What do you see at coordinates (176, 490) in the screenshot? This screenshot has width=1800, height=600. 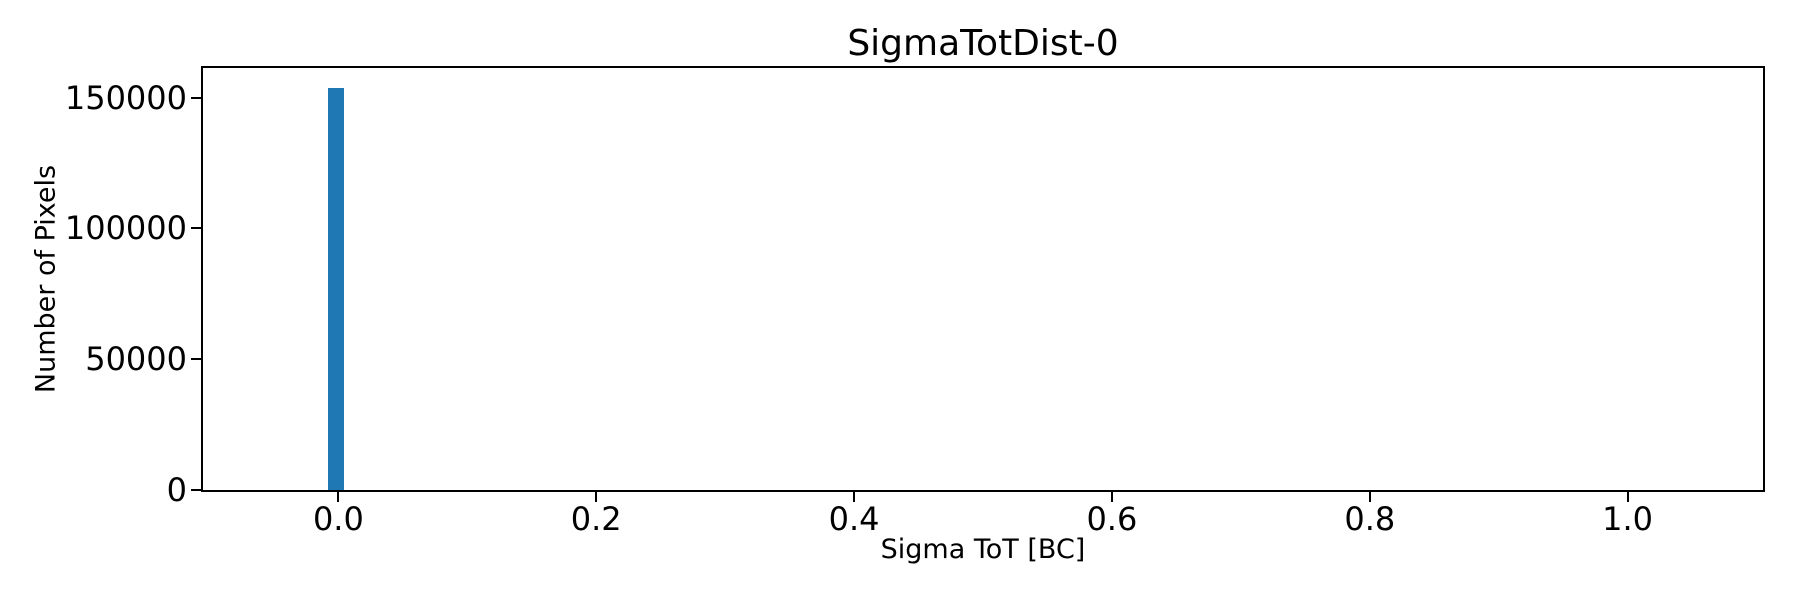 I see `y-tick-label: 0` at bounding box center [176, 490].